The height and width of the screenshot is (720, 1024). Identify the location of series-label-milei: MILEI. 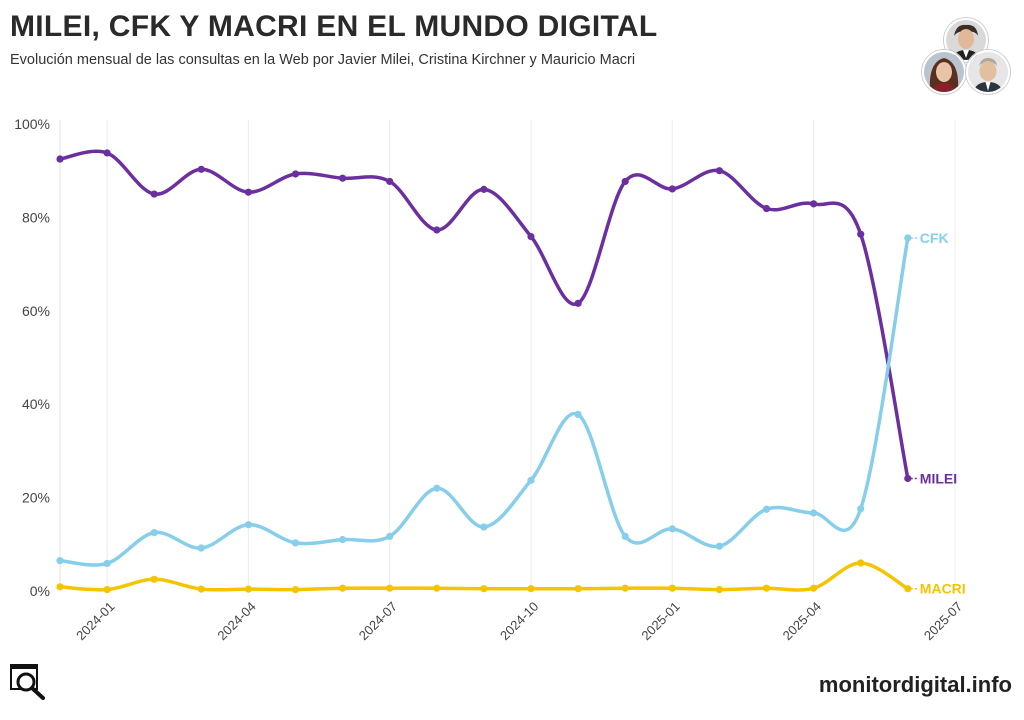
(938, 478).